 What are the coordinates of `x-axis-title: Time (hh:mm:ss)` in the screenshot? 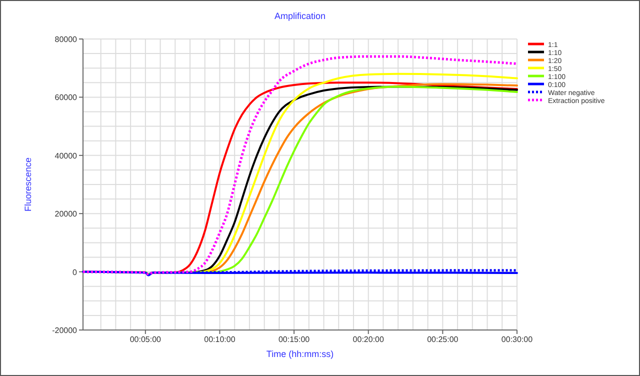 It's located at (300, 354).